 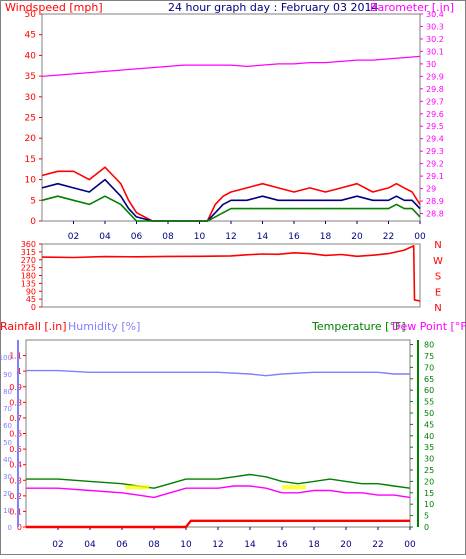 What do you see at coordinates (7, 426) in the screenshot?
I see `humidity-ytick-label: 60` at bounding box center [7, 426].